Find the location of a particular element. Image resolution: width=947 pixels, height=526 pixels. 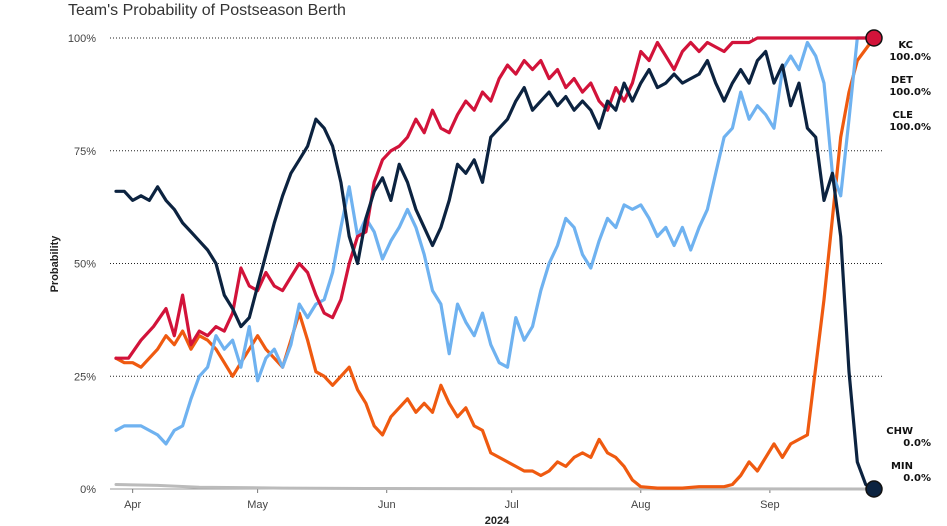

end-label-team-min: MIN is located at coordinates (902, 466).